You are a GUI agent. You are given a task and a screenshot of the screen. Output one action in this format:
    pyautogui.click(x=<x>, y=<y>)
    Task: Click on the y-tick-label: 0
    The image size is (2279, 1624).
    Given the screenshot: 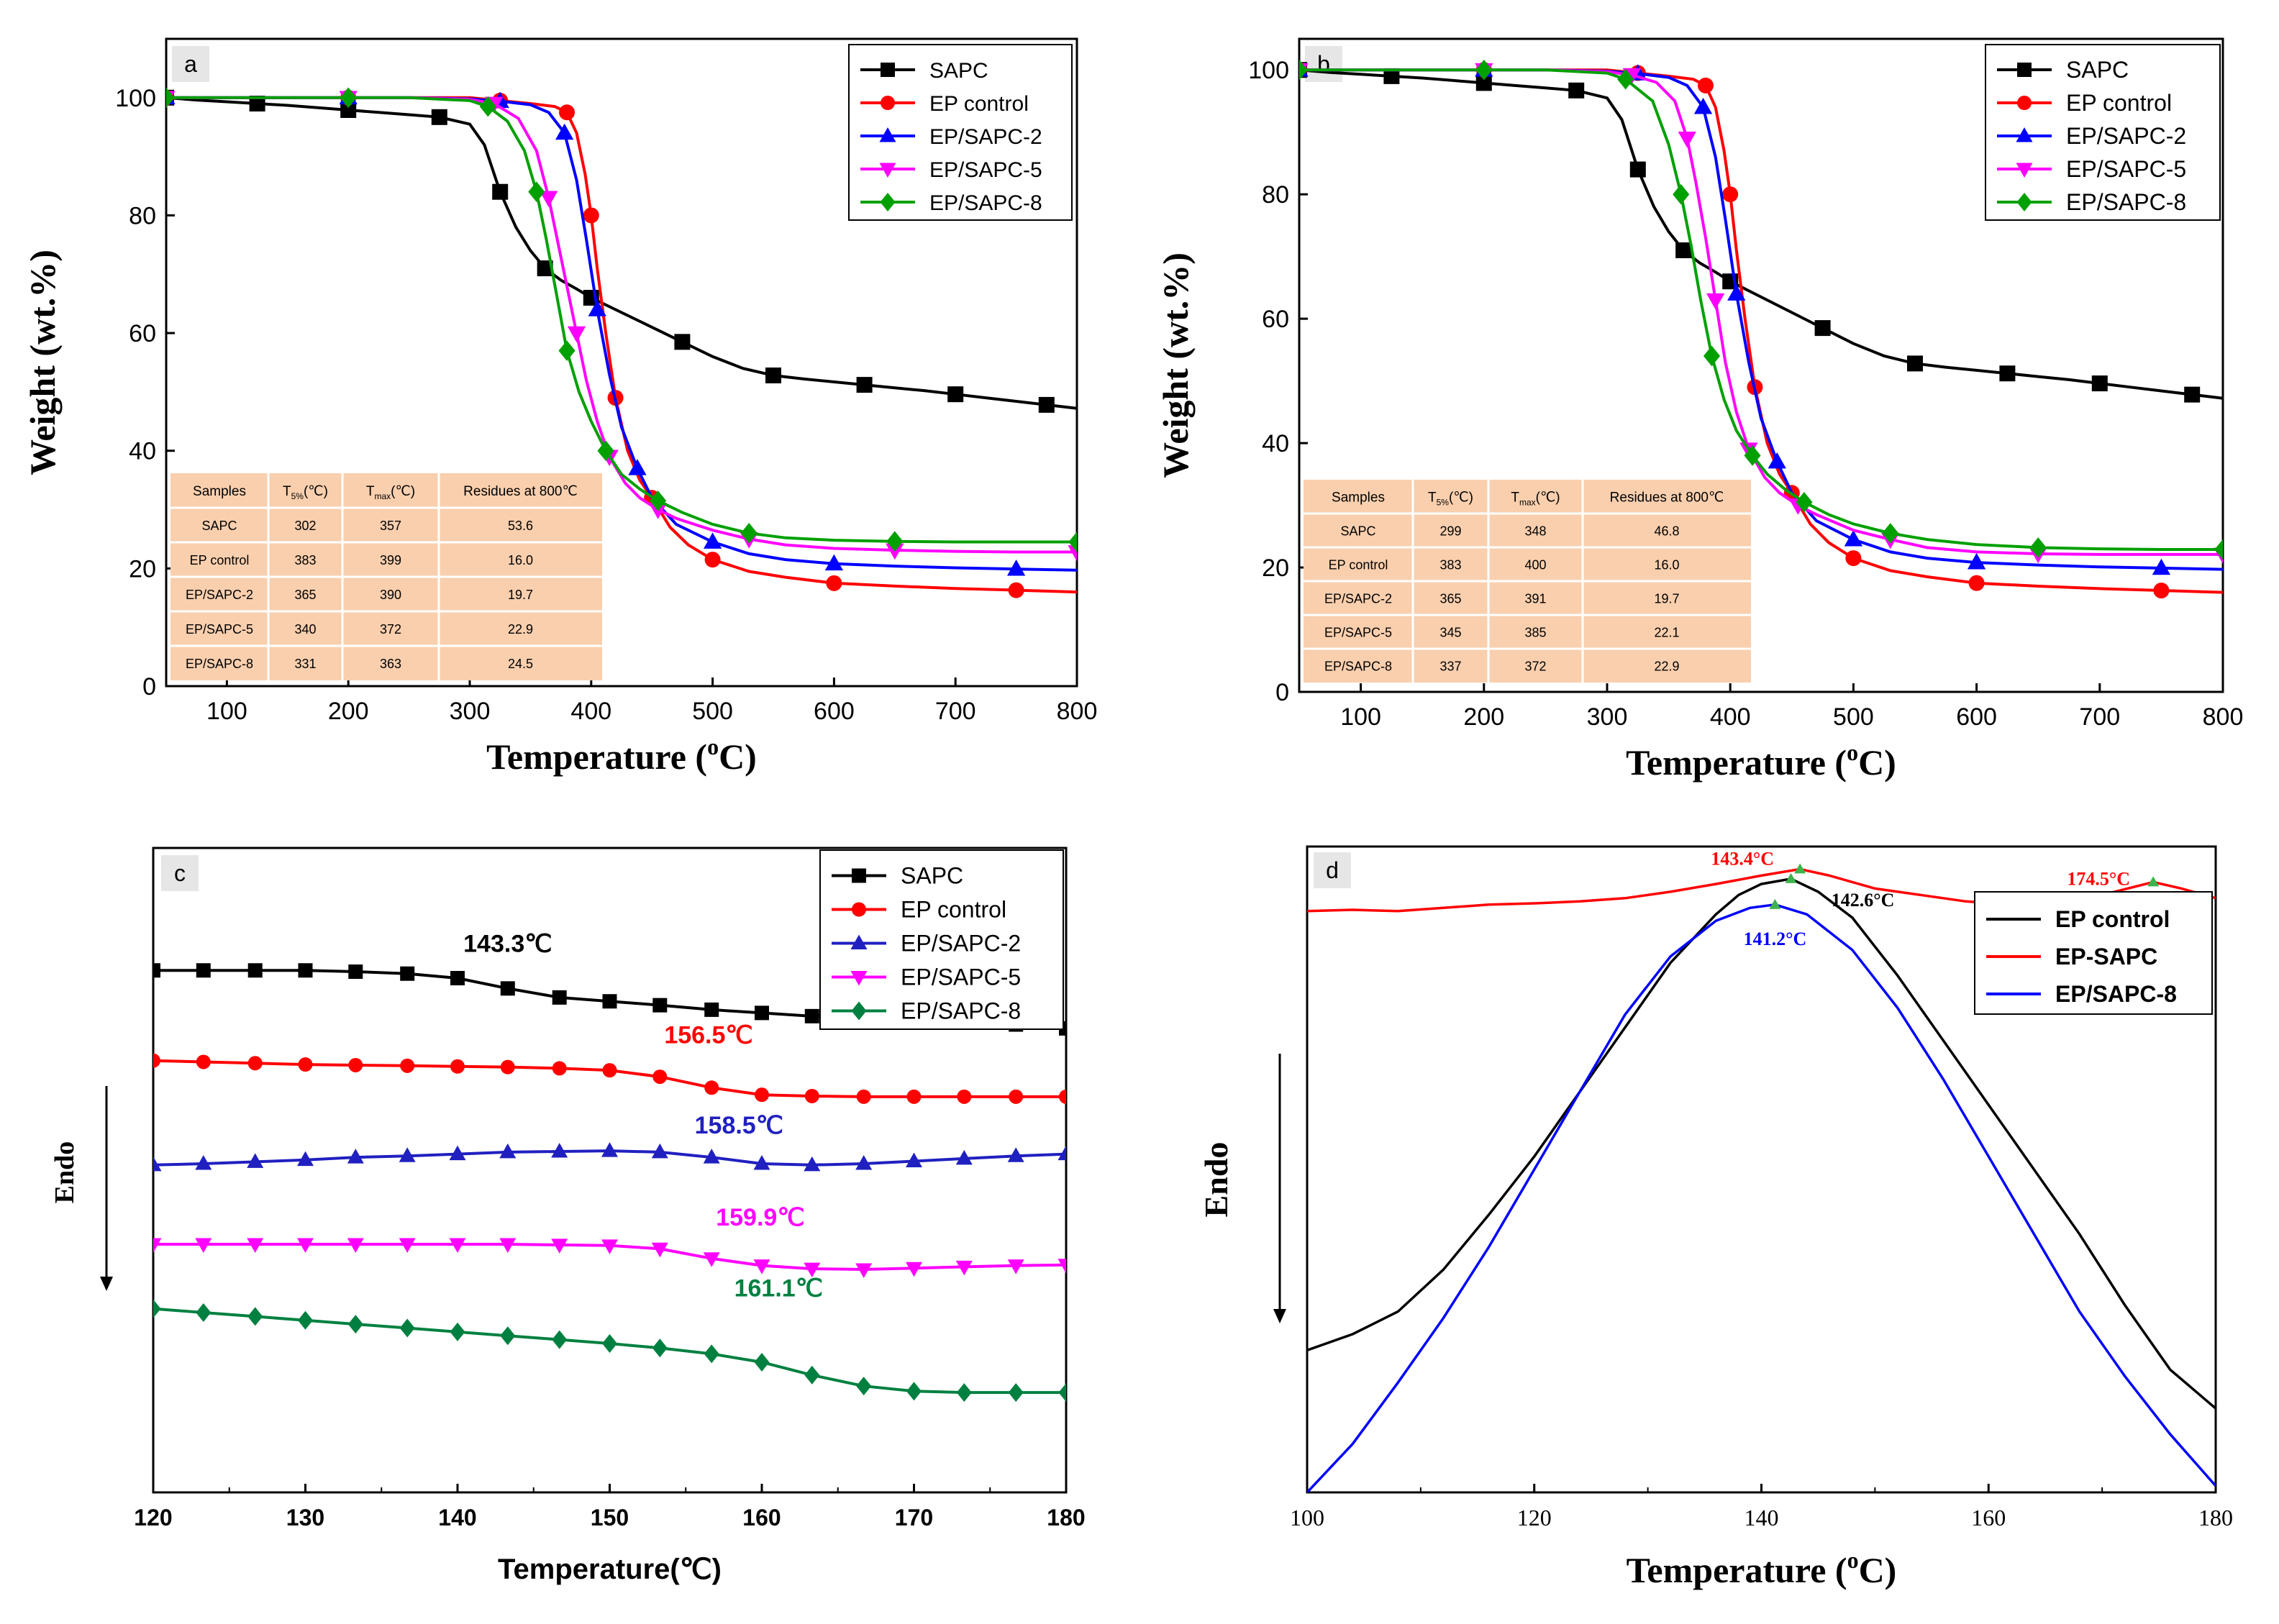 What is the action you would take?
    pyautogui.click(x=149, y=687)
    